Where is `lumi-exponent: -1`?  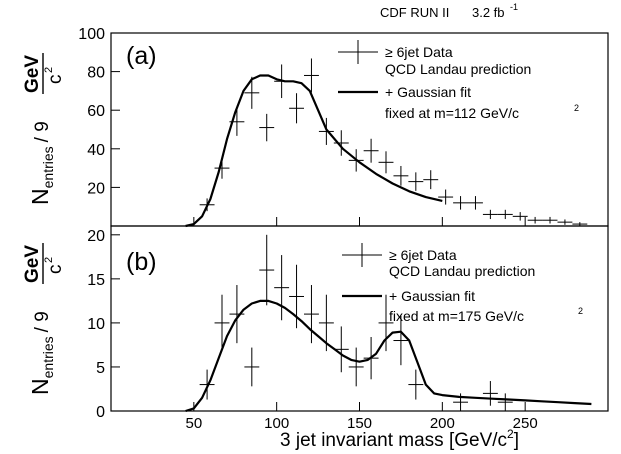 lumi-exponent: -1 is located at coordinates (514, 7).